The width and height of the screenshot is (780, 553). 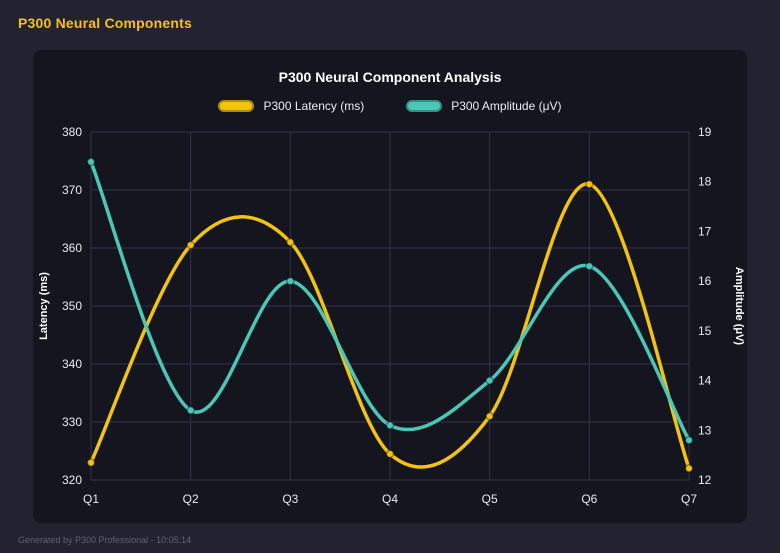 I want to click on svg-text: Q4, so click(x=390, y=499).